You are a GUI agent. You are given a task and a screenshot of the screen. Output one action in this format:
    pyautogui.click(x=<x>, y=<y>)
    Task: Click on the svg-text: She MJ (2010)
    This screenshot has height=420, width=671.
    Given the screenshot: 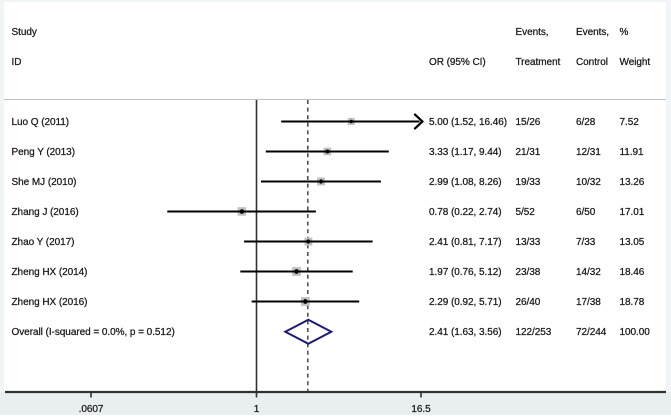 What is the action you would take?
    pyautogui.click(x=44, y=182)
    